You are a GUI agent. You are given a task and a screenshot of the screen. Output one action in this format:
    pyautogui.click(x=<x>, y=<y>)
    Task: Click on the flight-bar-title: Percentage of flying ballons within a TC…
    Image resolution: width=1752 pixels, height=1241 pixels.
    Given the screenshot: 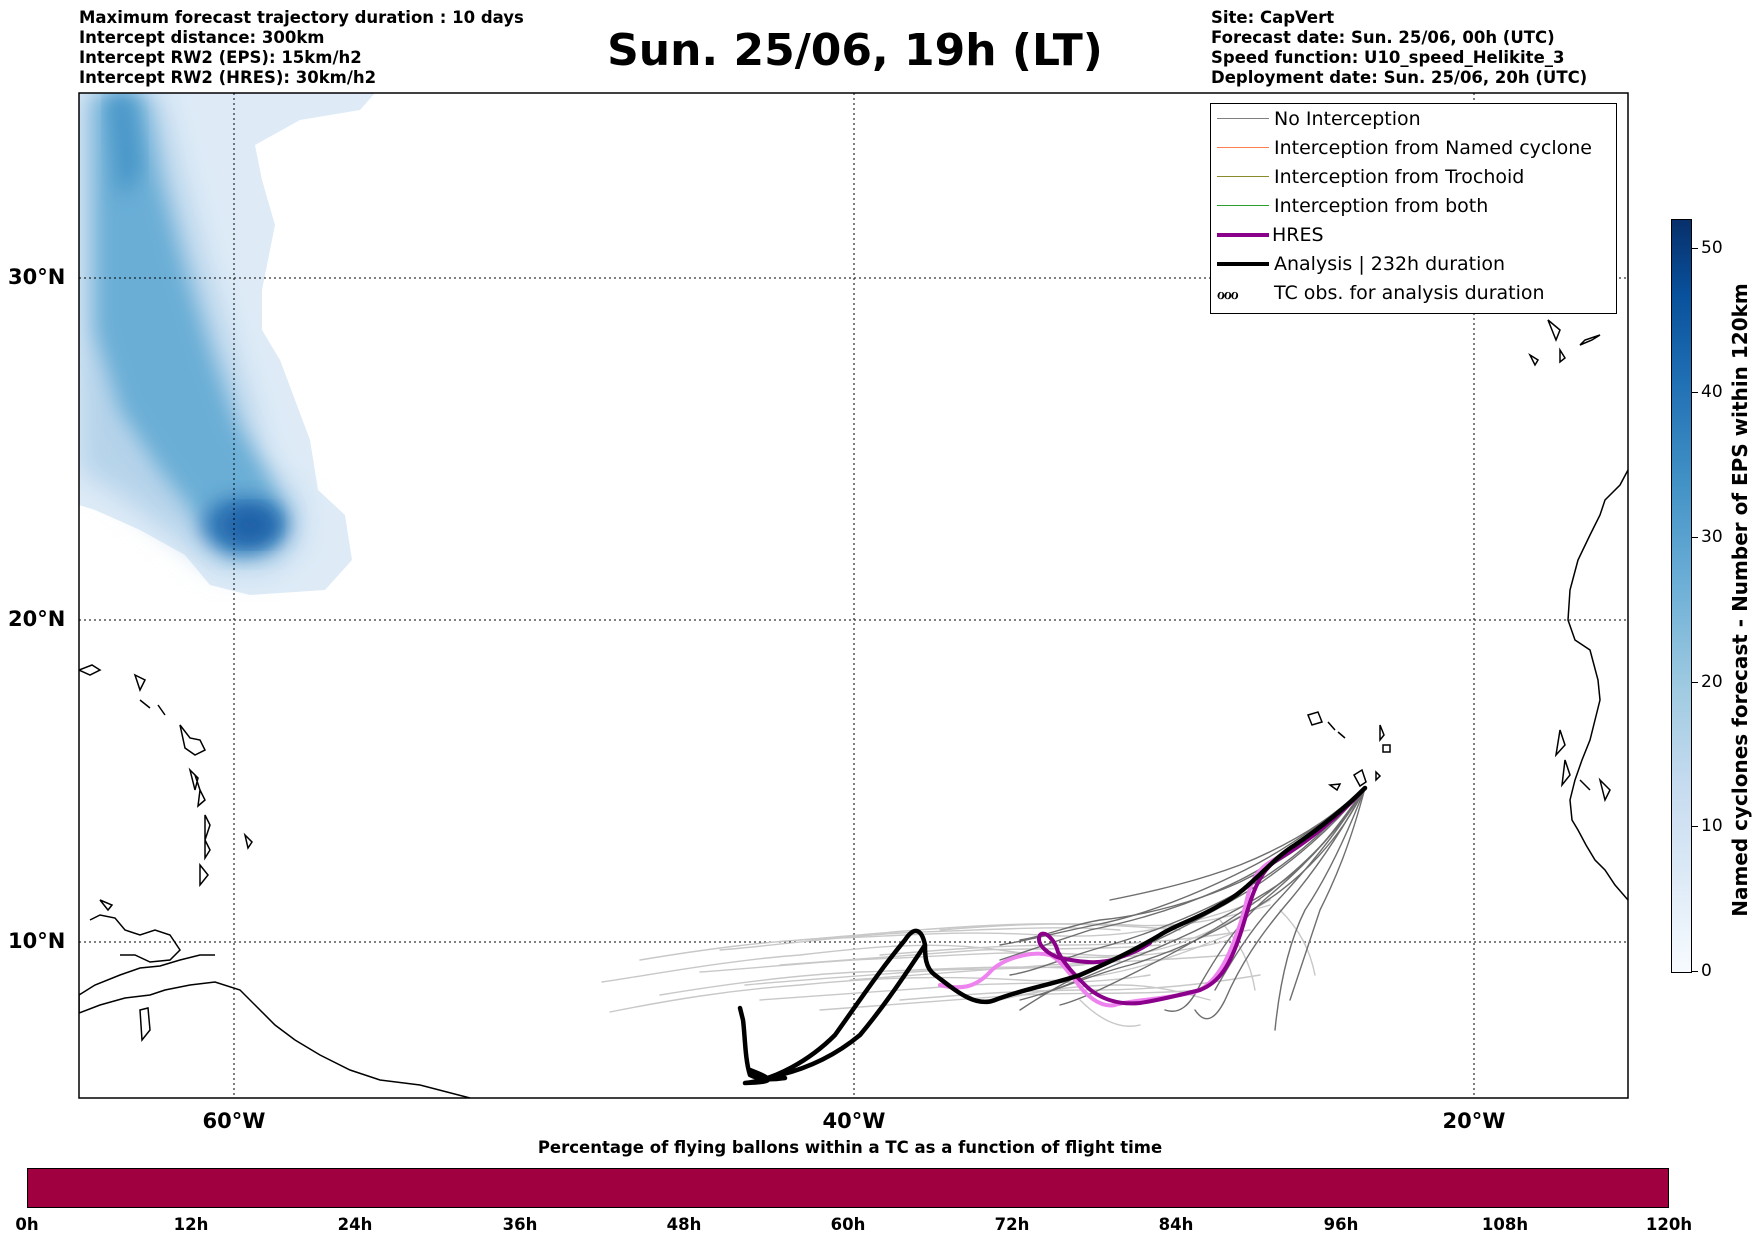 What is the action you would take?
    pyautogui.click(x=850, y=1147)
    